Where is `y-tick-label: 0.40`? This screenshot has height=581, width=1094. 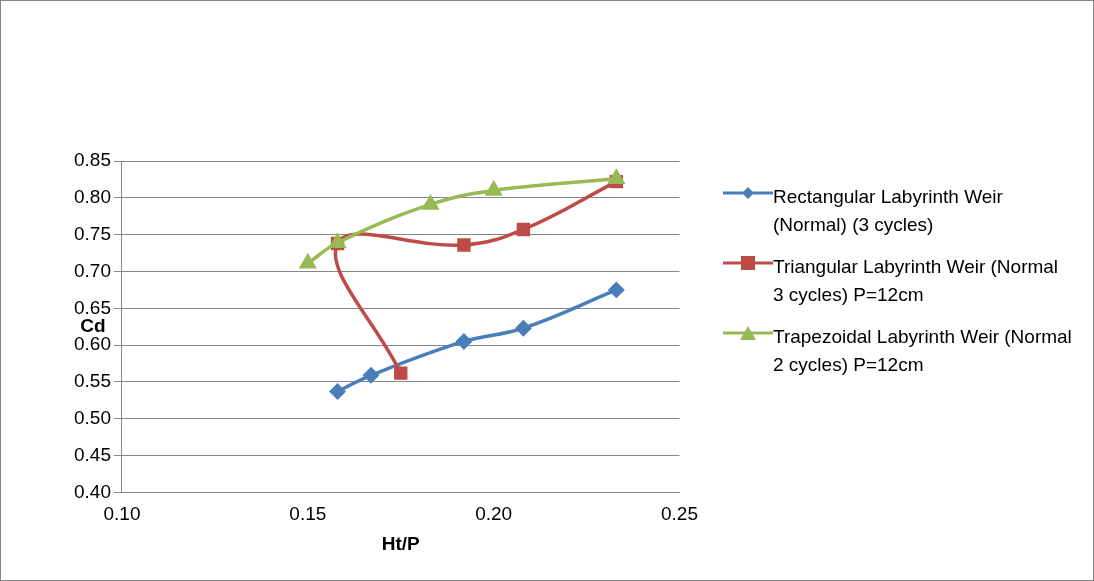
y-tick-label: 0.40 is located at coordinates (92, 491).